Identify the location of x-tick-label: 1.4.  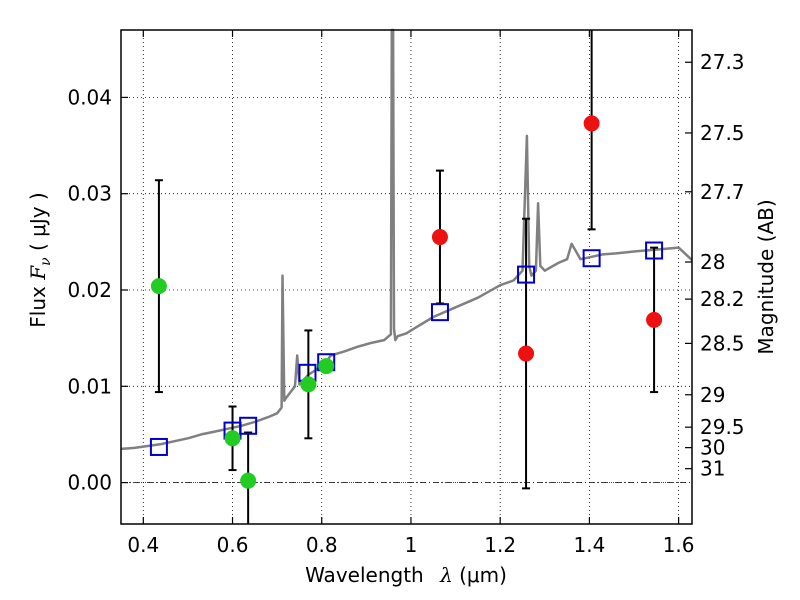
(589, 545).